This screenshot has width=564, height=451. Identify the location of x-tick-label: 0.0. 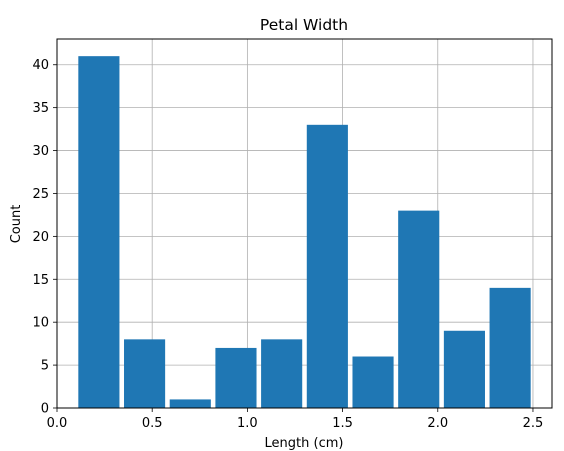
(57, 423).